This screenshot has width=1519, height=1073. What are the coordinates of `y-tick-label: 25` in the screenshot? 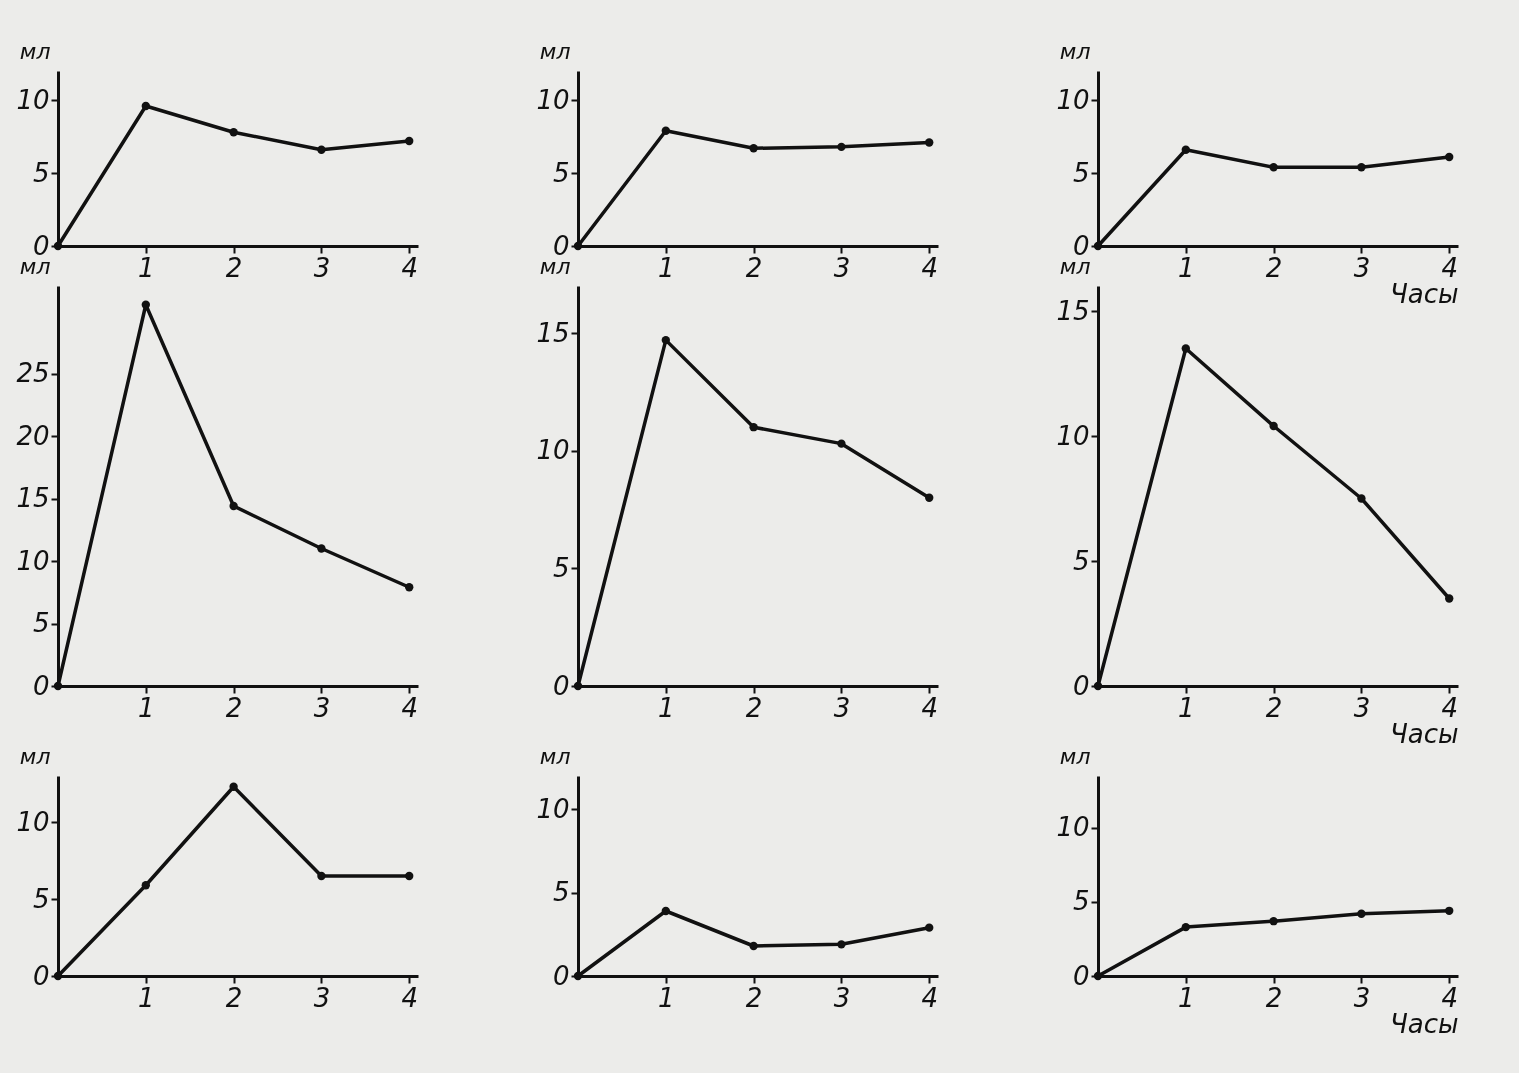 It's located at (33, 373).